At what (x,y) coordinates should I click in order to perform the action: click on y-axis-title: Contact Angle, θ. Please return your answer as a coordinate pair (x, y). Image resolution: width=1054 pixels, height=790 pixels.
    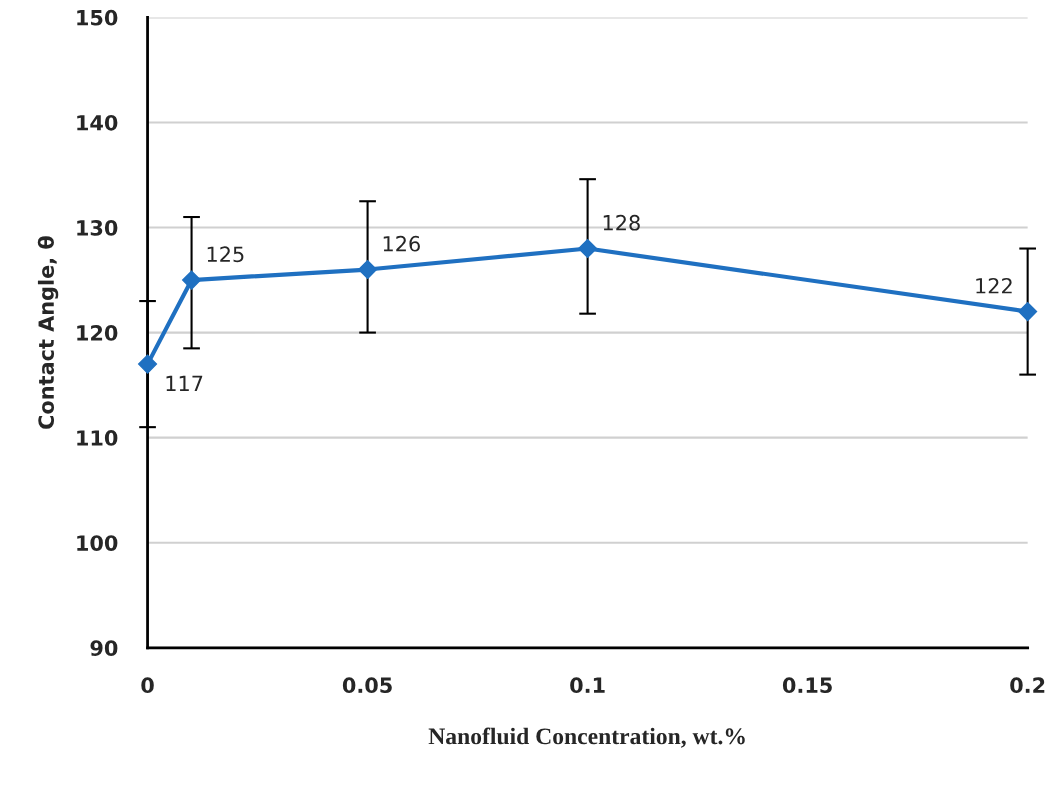
    Looking at the image, I should click on (48, 332).